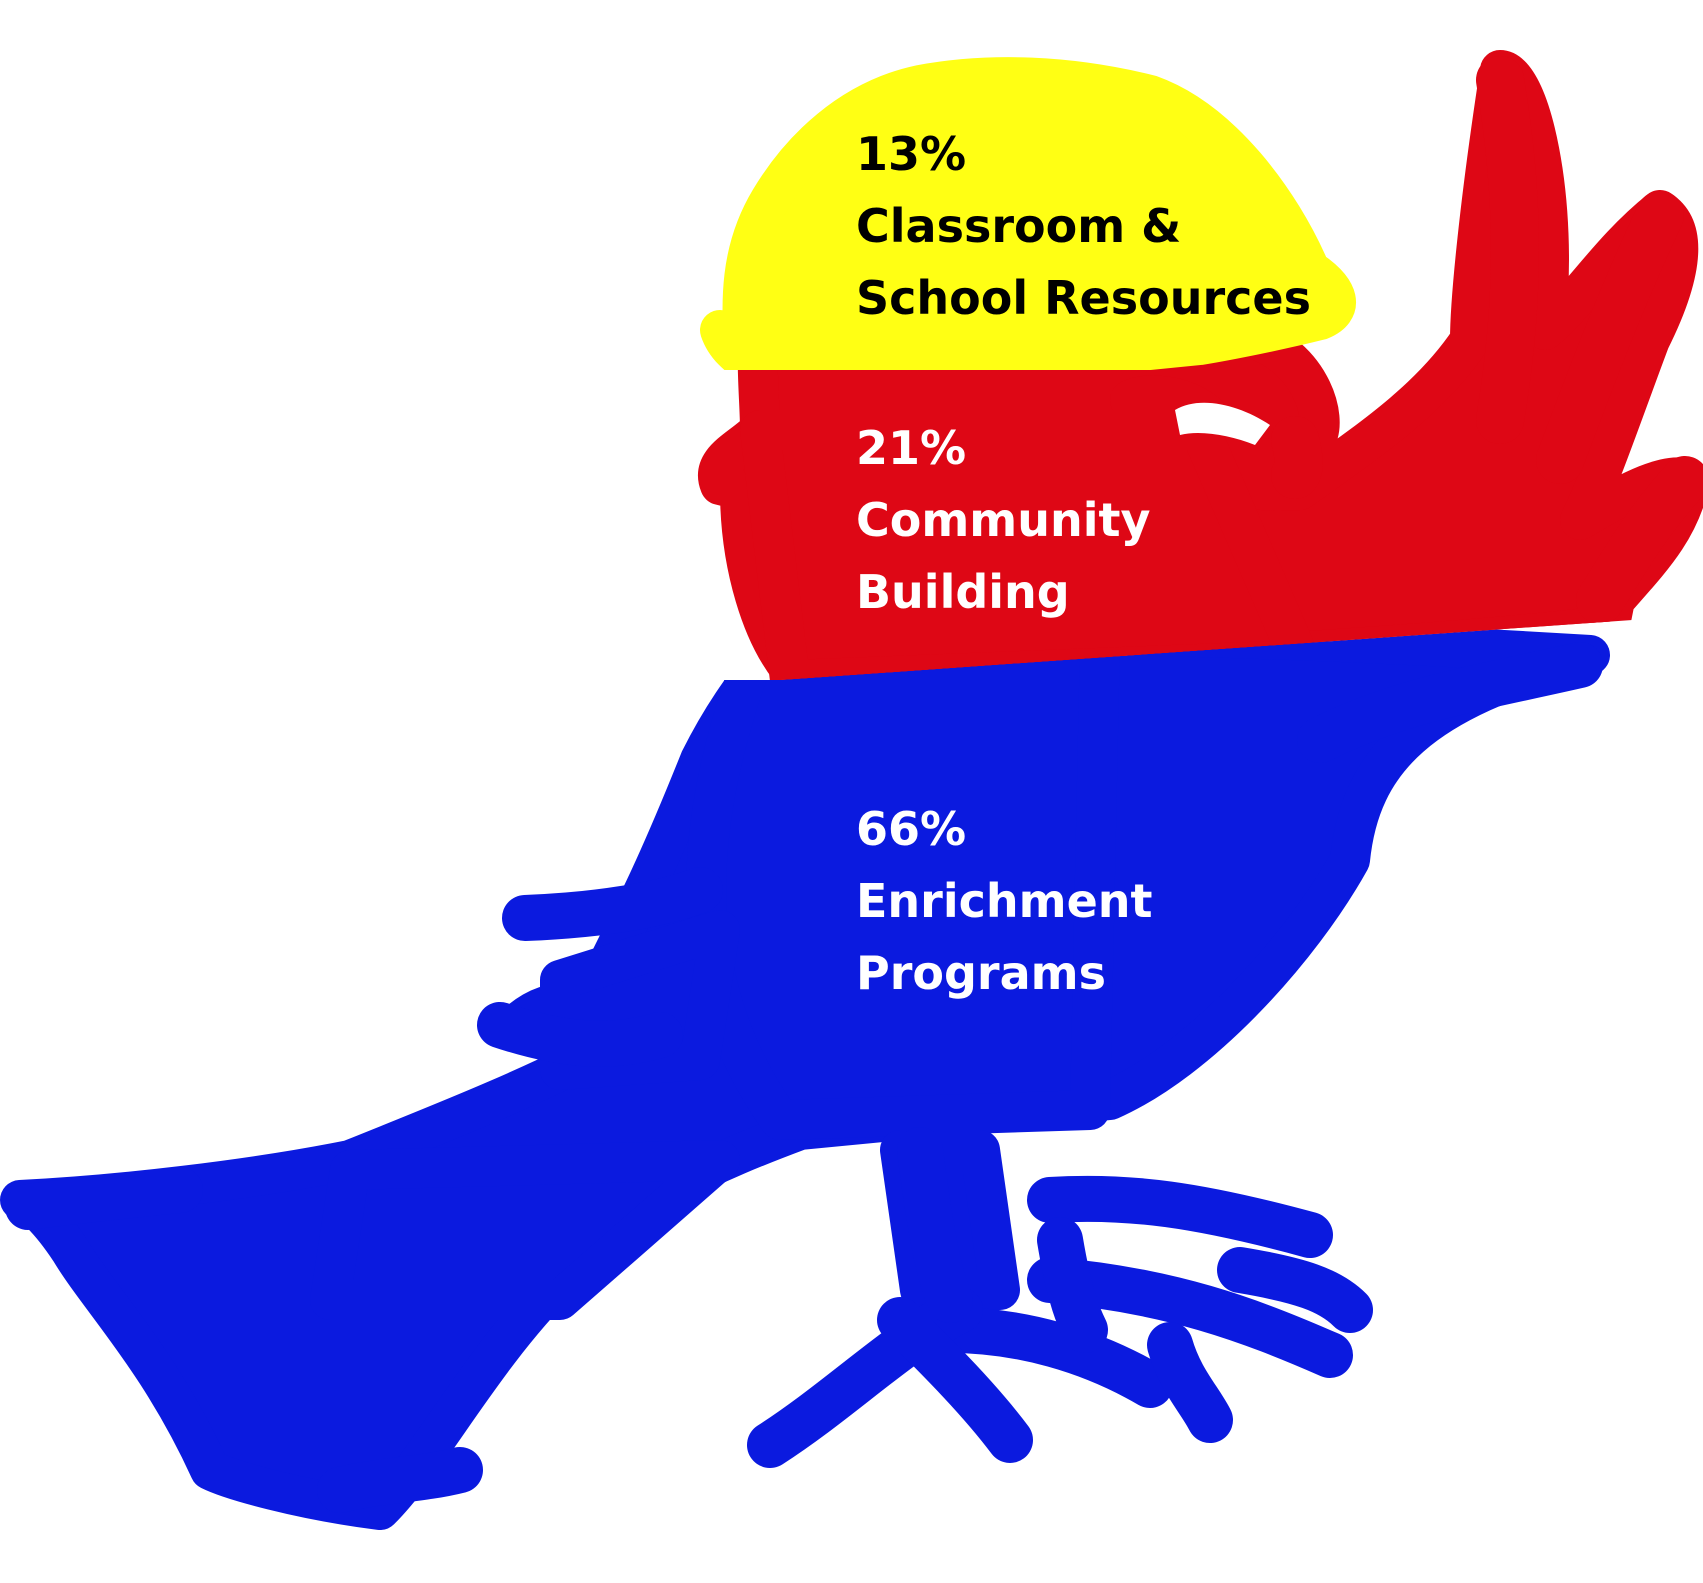  What do you see at coordinates (911, 829) in the screenshot?
I see `value-label: 66%` at bounding box center [911, 829].